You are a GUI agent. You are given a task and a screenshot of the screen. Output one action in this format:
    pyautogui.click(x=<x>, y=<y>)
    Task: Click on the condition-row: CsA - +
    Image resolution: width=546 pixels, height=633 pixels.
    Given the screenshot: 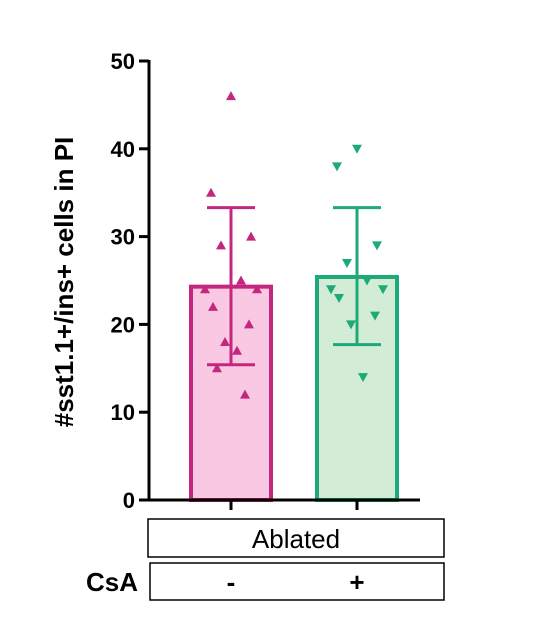 What is the action you would take?
    pyautogui.click(x=265, y=581)
    